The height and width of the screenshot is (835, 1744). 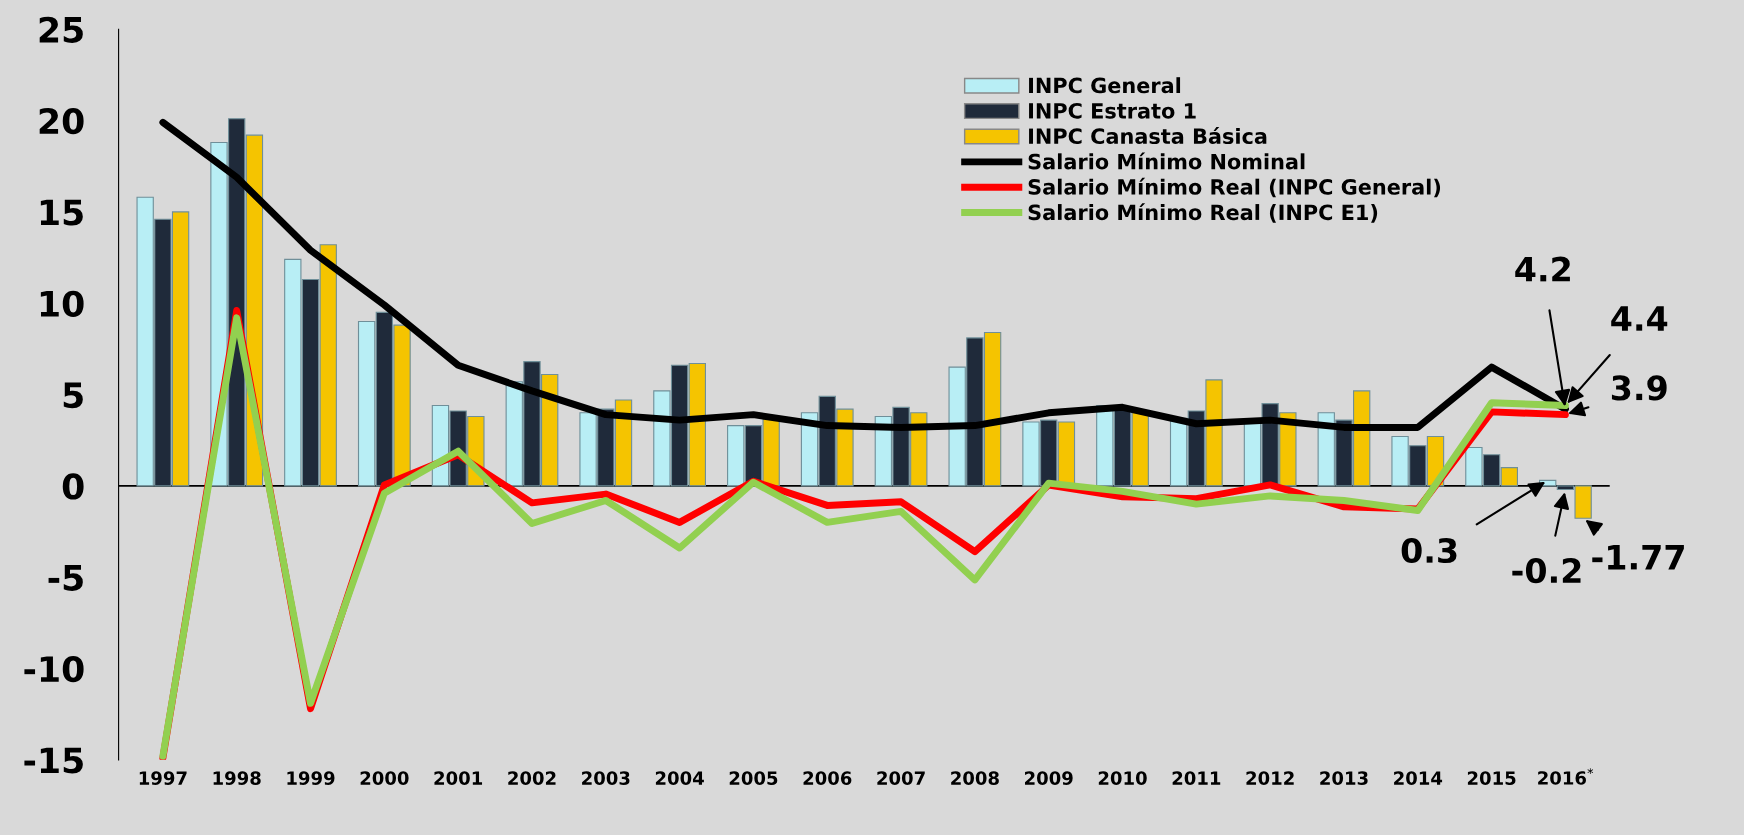 What do you see at coordinates (1638, 557) in the screenshot?
I see `data-label: -1.77` at bounding box center [1638, 557].